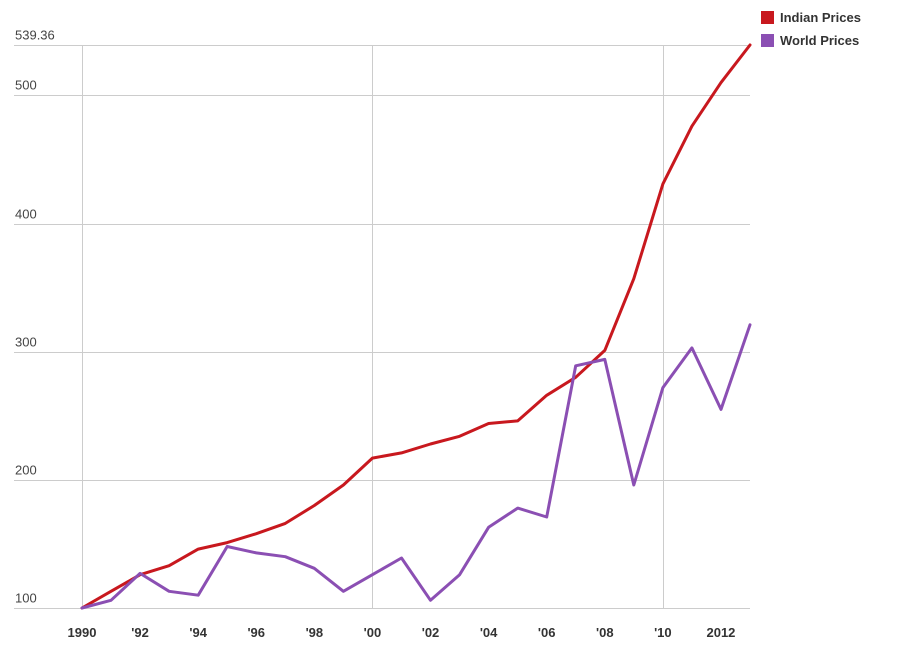  What do you see at coordinates (198, 632) in the screenshot?
I see `x-tick-label: '94` at bounding box center [198, 632].